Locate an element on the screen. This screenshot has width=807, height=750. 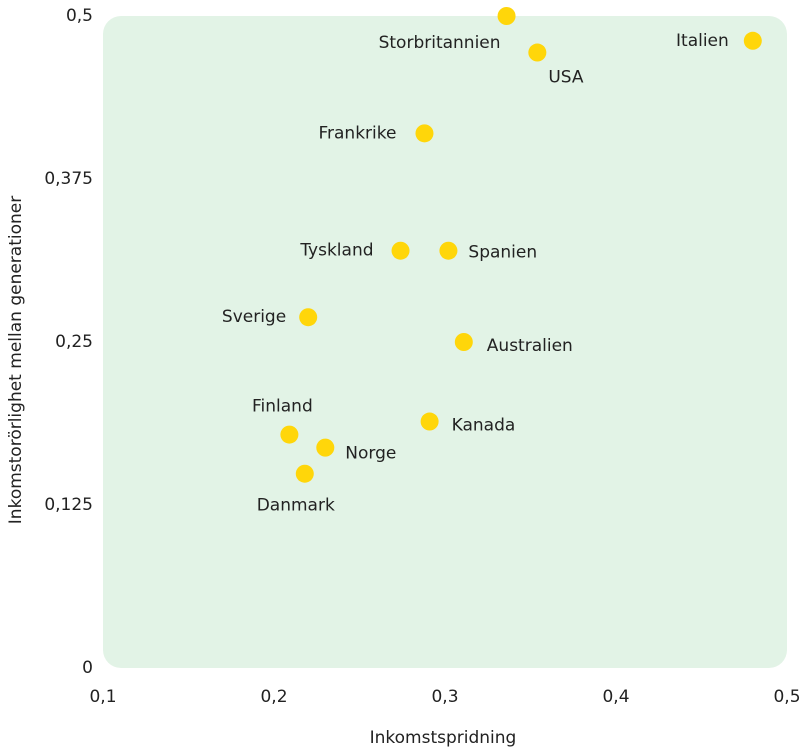
y-axis-title: Inkomstorörlighet mellan generationer is located at coordinates (16, 360).